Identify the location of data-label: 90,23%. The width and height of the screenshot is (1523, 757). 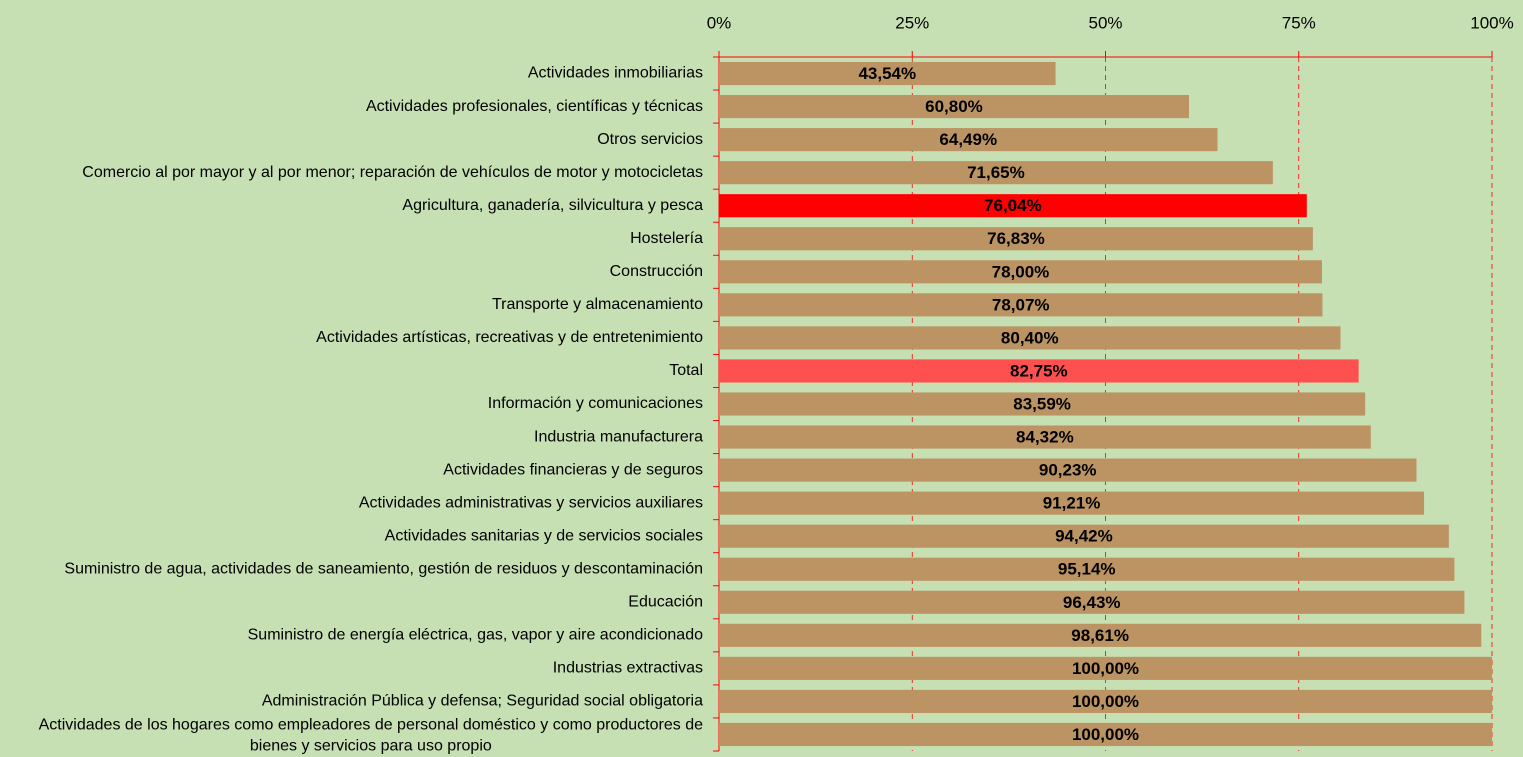
(1068, 470).